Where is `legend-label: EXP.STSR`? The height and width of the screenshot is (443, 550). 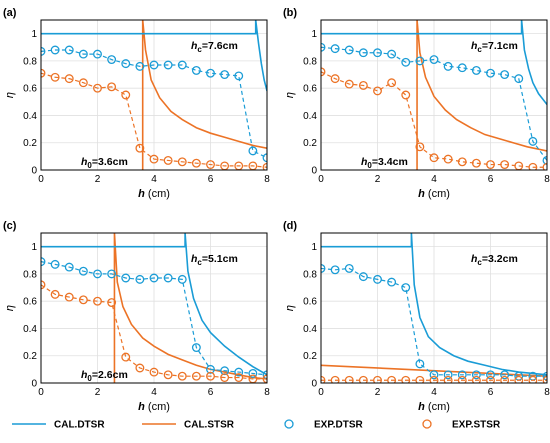 legend-label: EXP.STSR is located at coordinates (476, 425).